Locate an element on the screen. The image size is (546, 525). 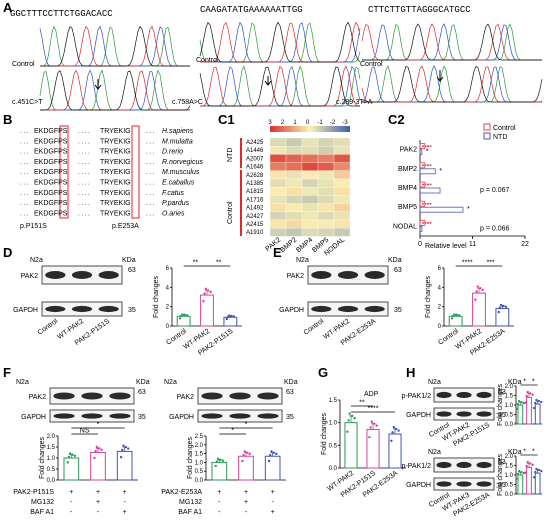
mw-label: 63 is located at coordinates (502, 462).